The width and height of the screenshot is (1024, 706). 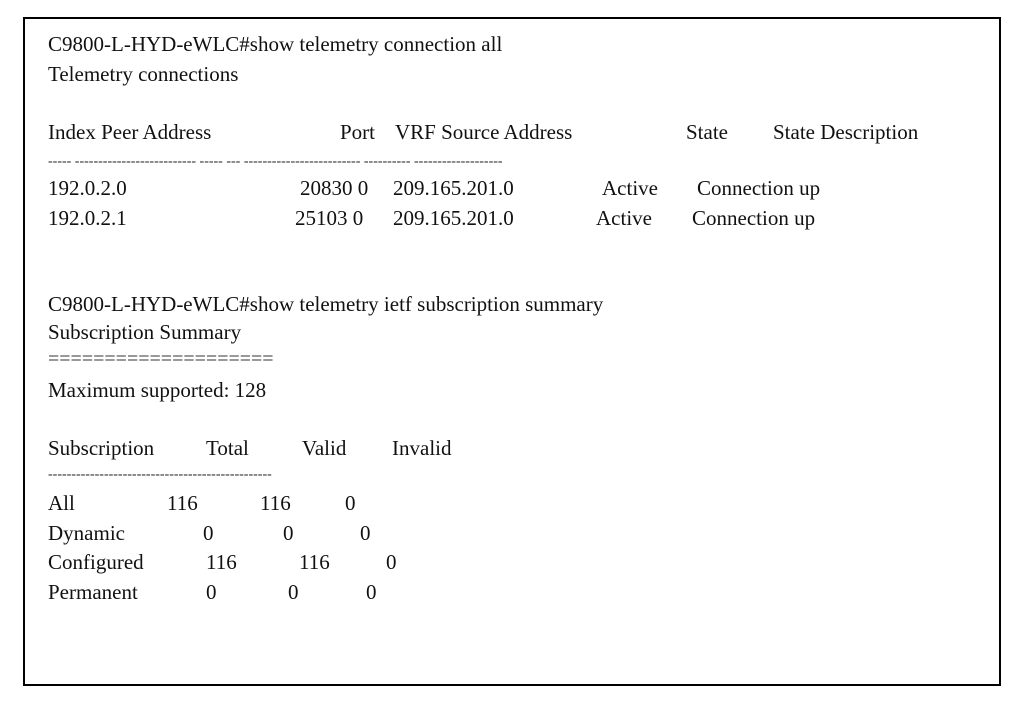 What do you see at coordinates (314, 562) in the screenshot?
I see `subscription-row-configured-valid: 116` at bounding box center [314, 562].